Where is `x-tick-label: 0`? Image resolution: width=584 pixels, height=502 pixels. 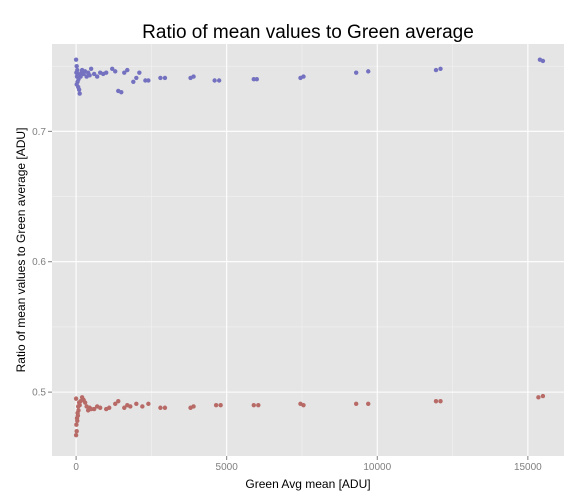
x-tick-label: 0 is located at coordinates (76, 467).